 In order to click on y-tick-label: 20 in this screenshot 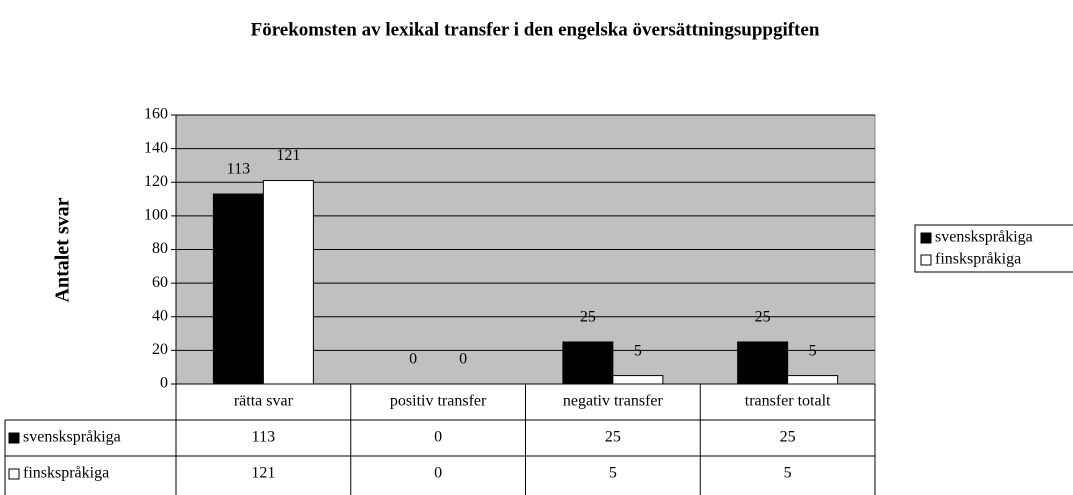, I will do `click(160, 349)`.